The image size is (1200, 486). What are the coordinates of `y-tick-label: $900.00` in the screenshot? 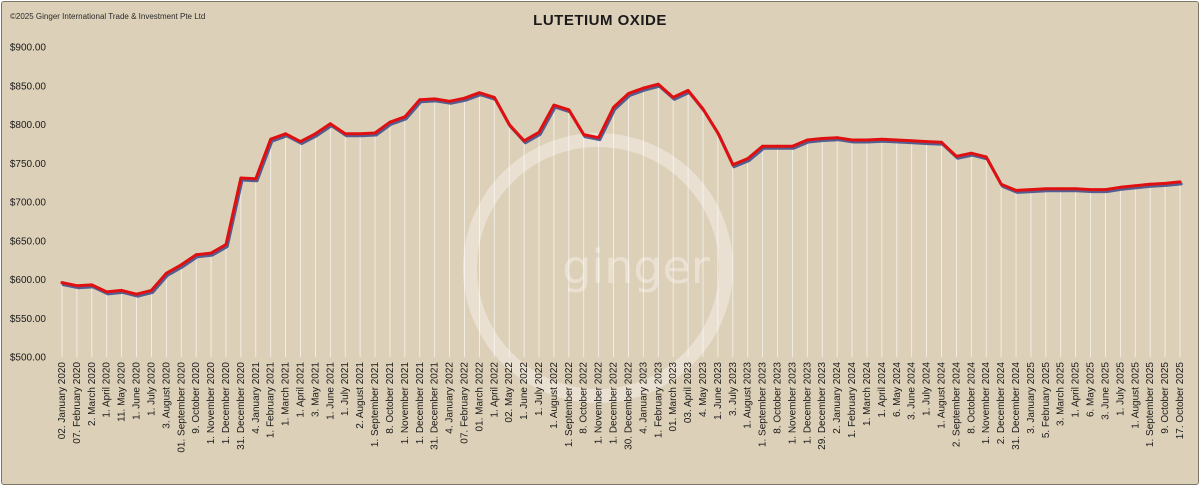 It's located at (28, 48).